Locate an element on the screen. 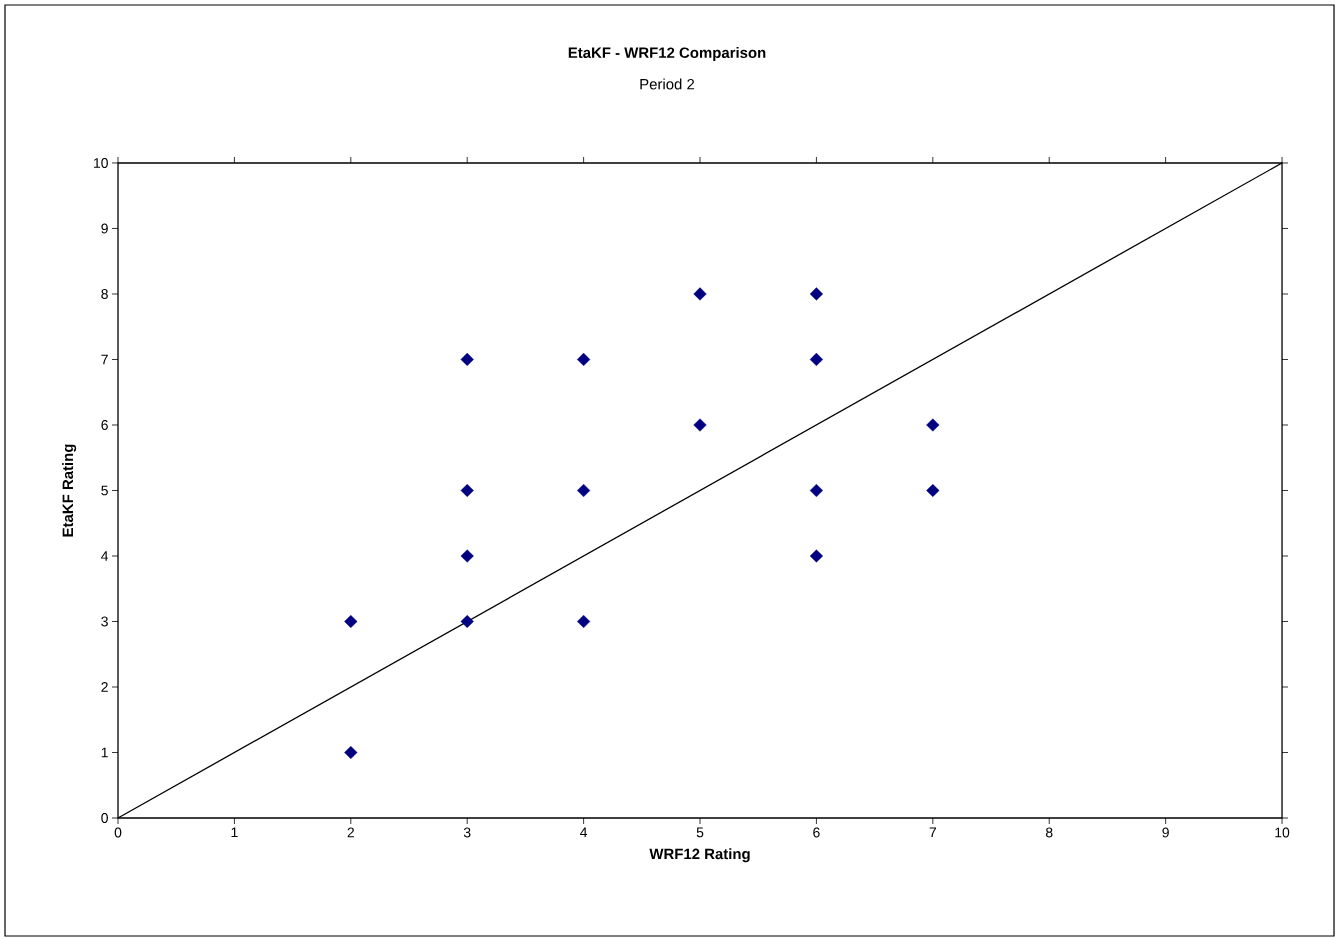  x-tick-label: 1 is located at coordinates (234, 832).